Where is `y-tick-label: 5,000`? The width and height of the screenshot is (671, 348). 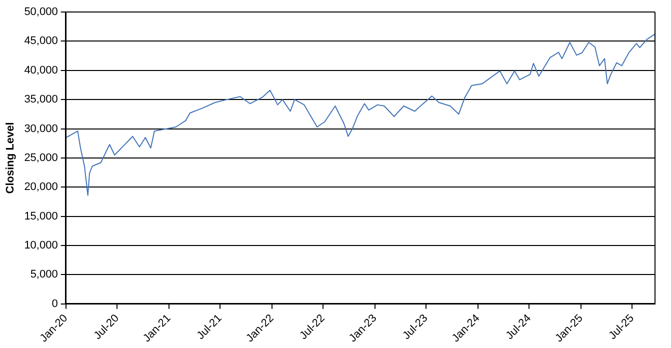
y-tick-label: 5,000 is located at coordinates (44, 274).